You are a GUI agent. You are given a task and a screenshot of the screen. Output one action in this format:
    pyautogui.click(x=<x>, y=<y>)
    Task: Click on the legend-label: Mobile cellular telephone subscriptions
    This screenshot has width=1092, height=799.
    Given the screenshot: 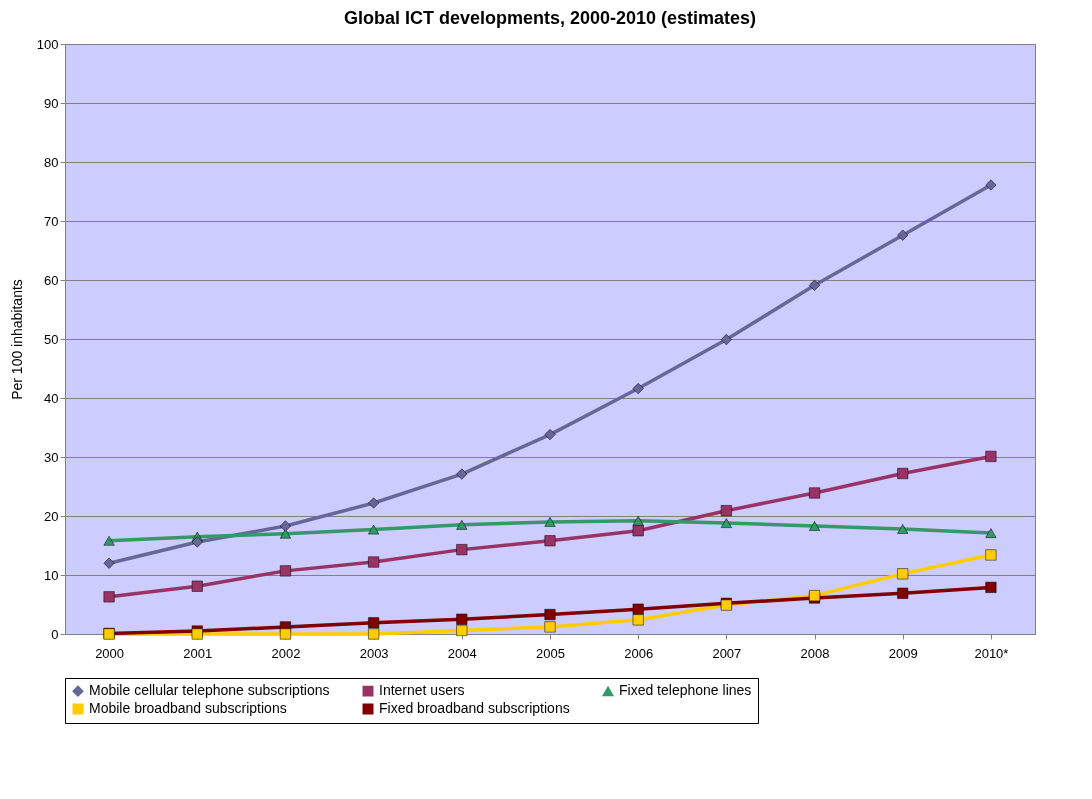 What is the action you would take?
    pyautogui.click(x=209, y=690)
    